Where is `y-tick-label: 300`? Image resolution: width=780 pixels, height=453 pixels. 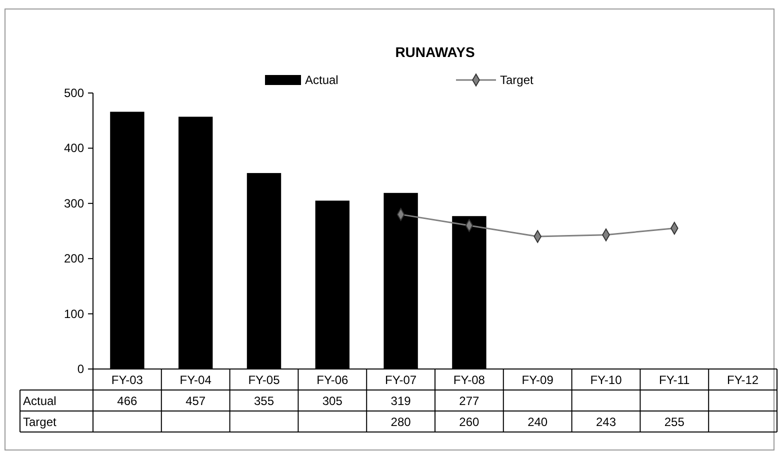
y-tick-label: 300 is located at coordinates (74, 203).